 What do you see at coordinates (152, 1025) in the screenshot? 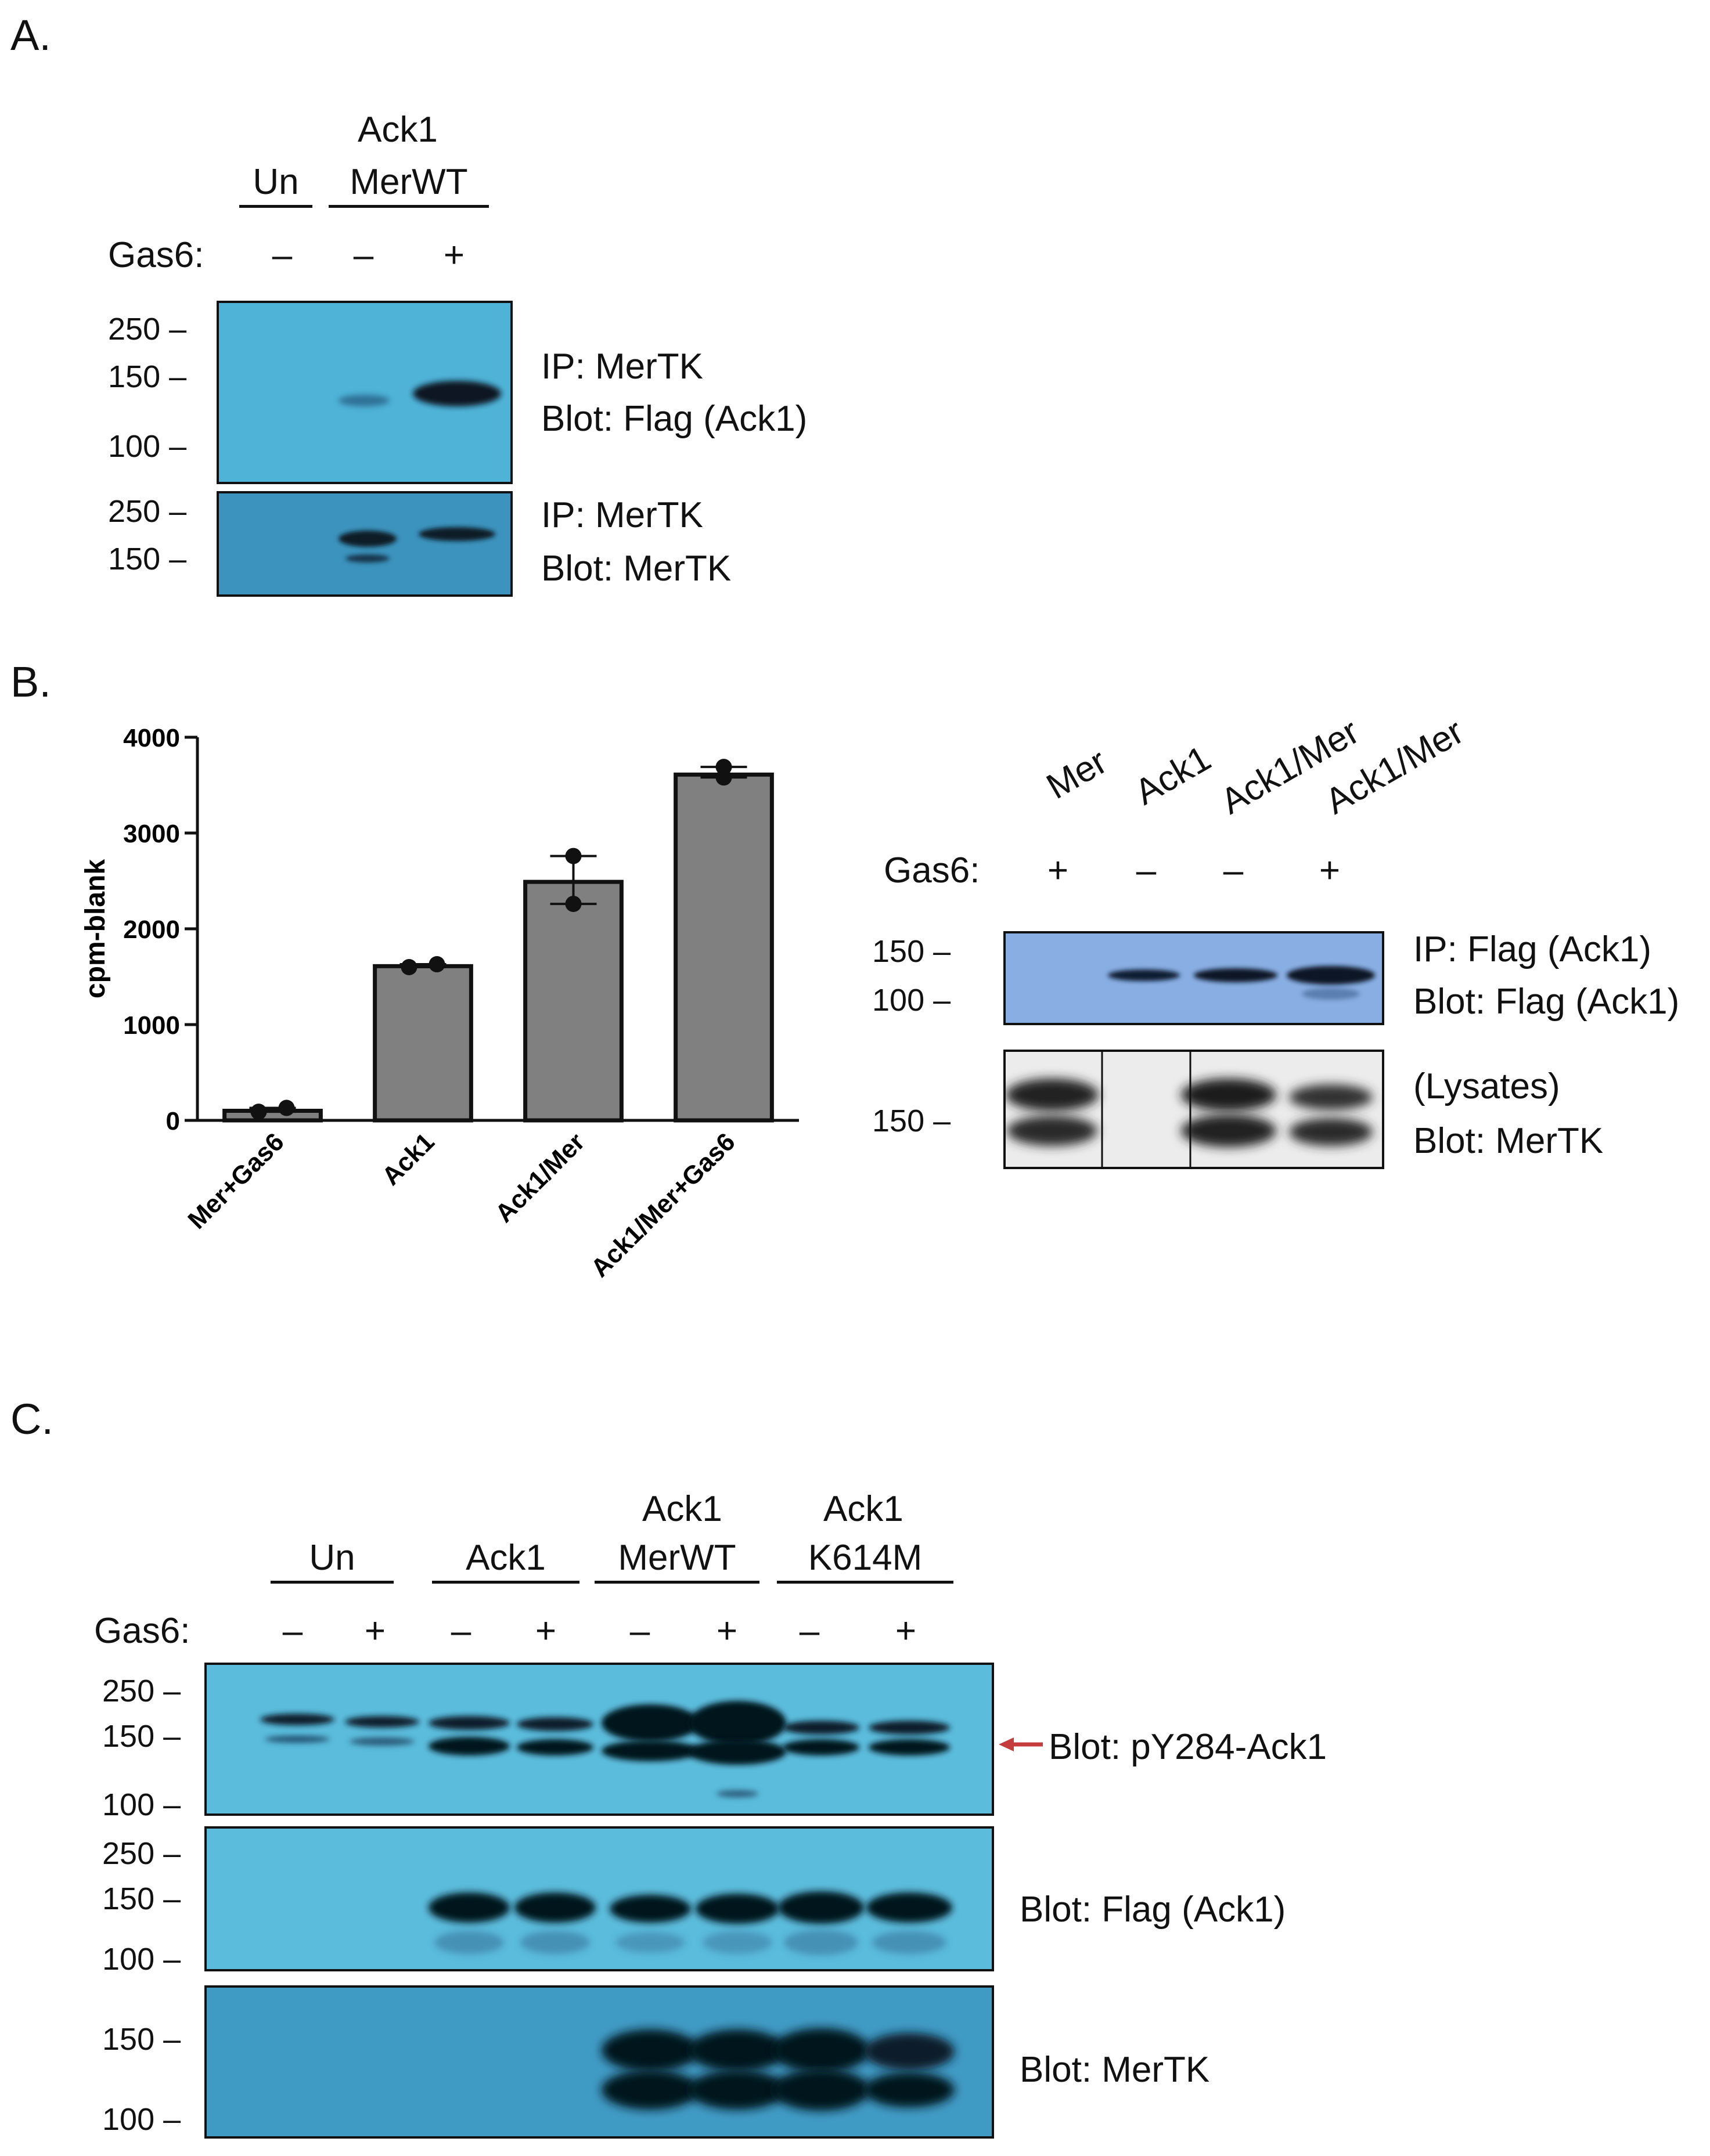
I see `y-tick-label: 1000` at bounding box center [152, 1025].